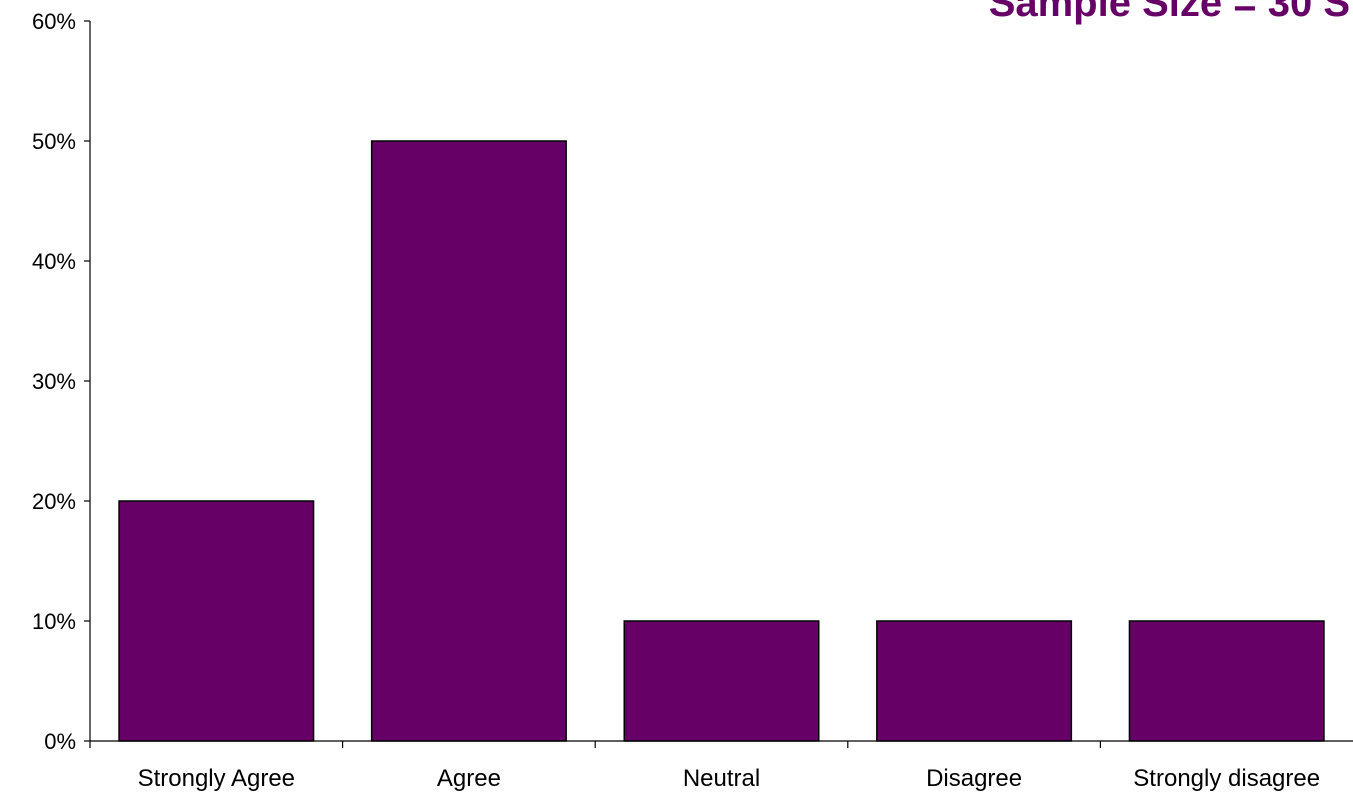 The width and height of the screenshot is (1353, 801). Describe the element at coordinates (216, 778) in the screenshot. I see `x-tick-label: Strongly Agree` at that location.